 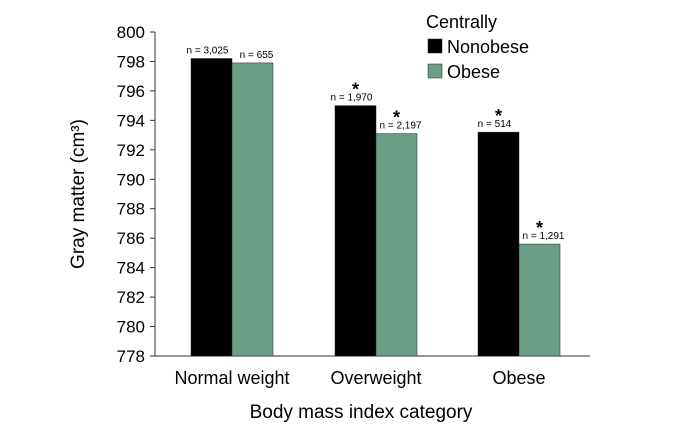 What do you see at coordinates (257, 55) in the screenshot?
I see `sample-size-label: n = 655` at bounding box center [257, 55].